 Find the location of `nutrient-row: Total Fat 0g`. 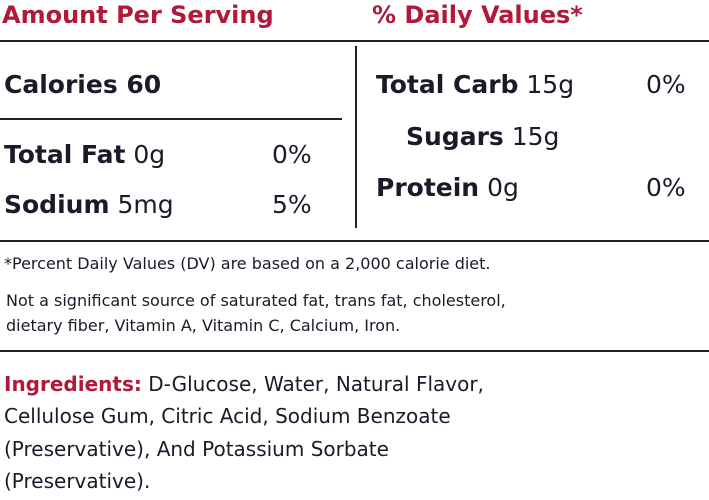

nutrient-row: Total Fat 0g is located at coordinates (84, 154).